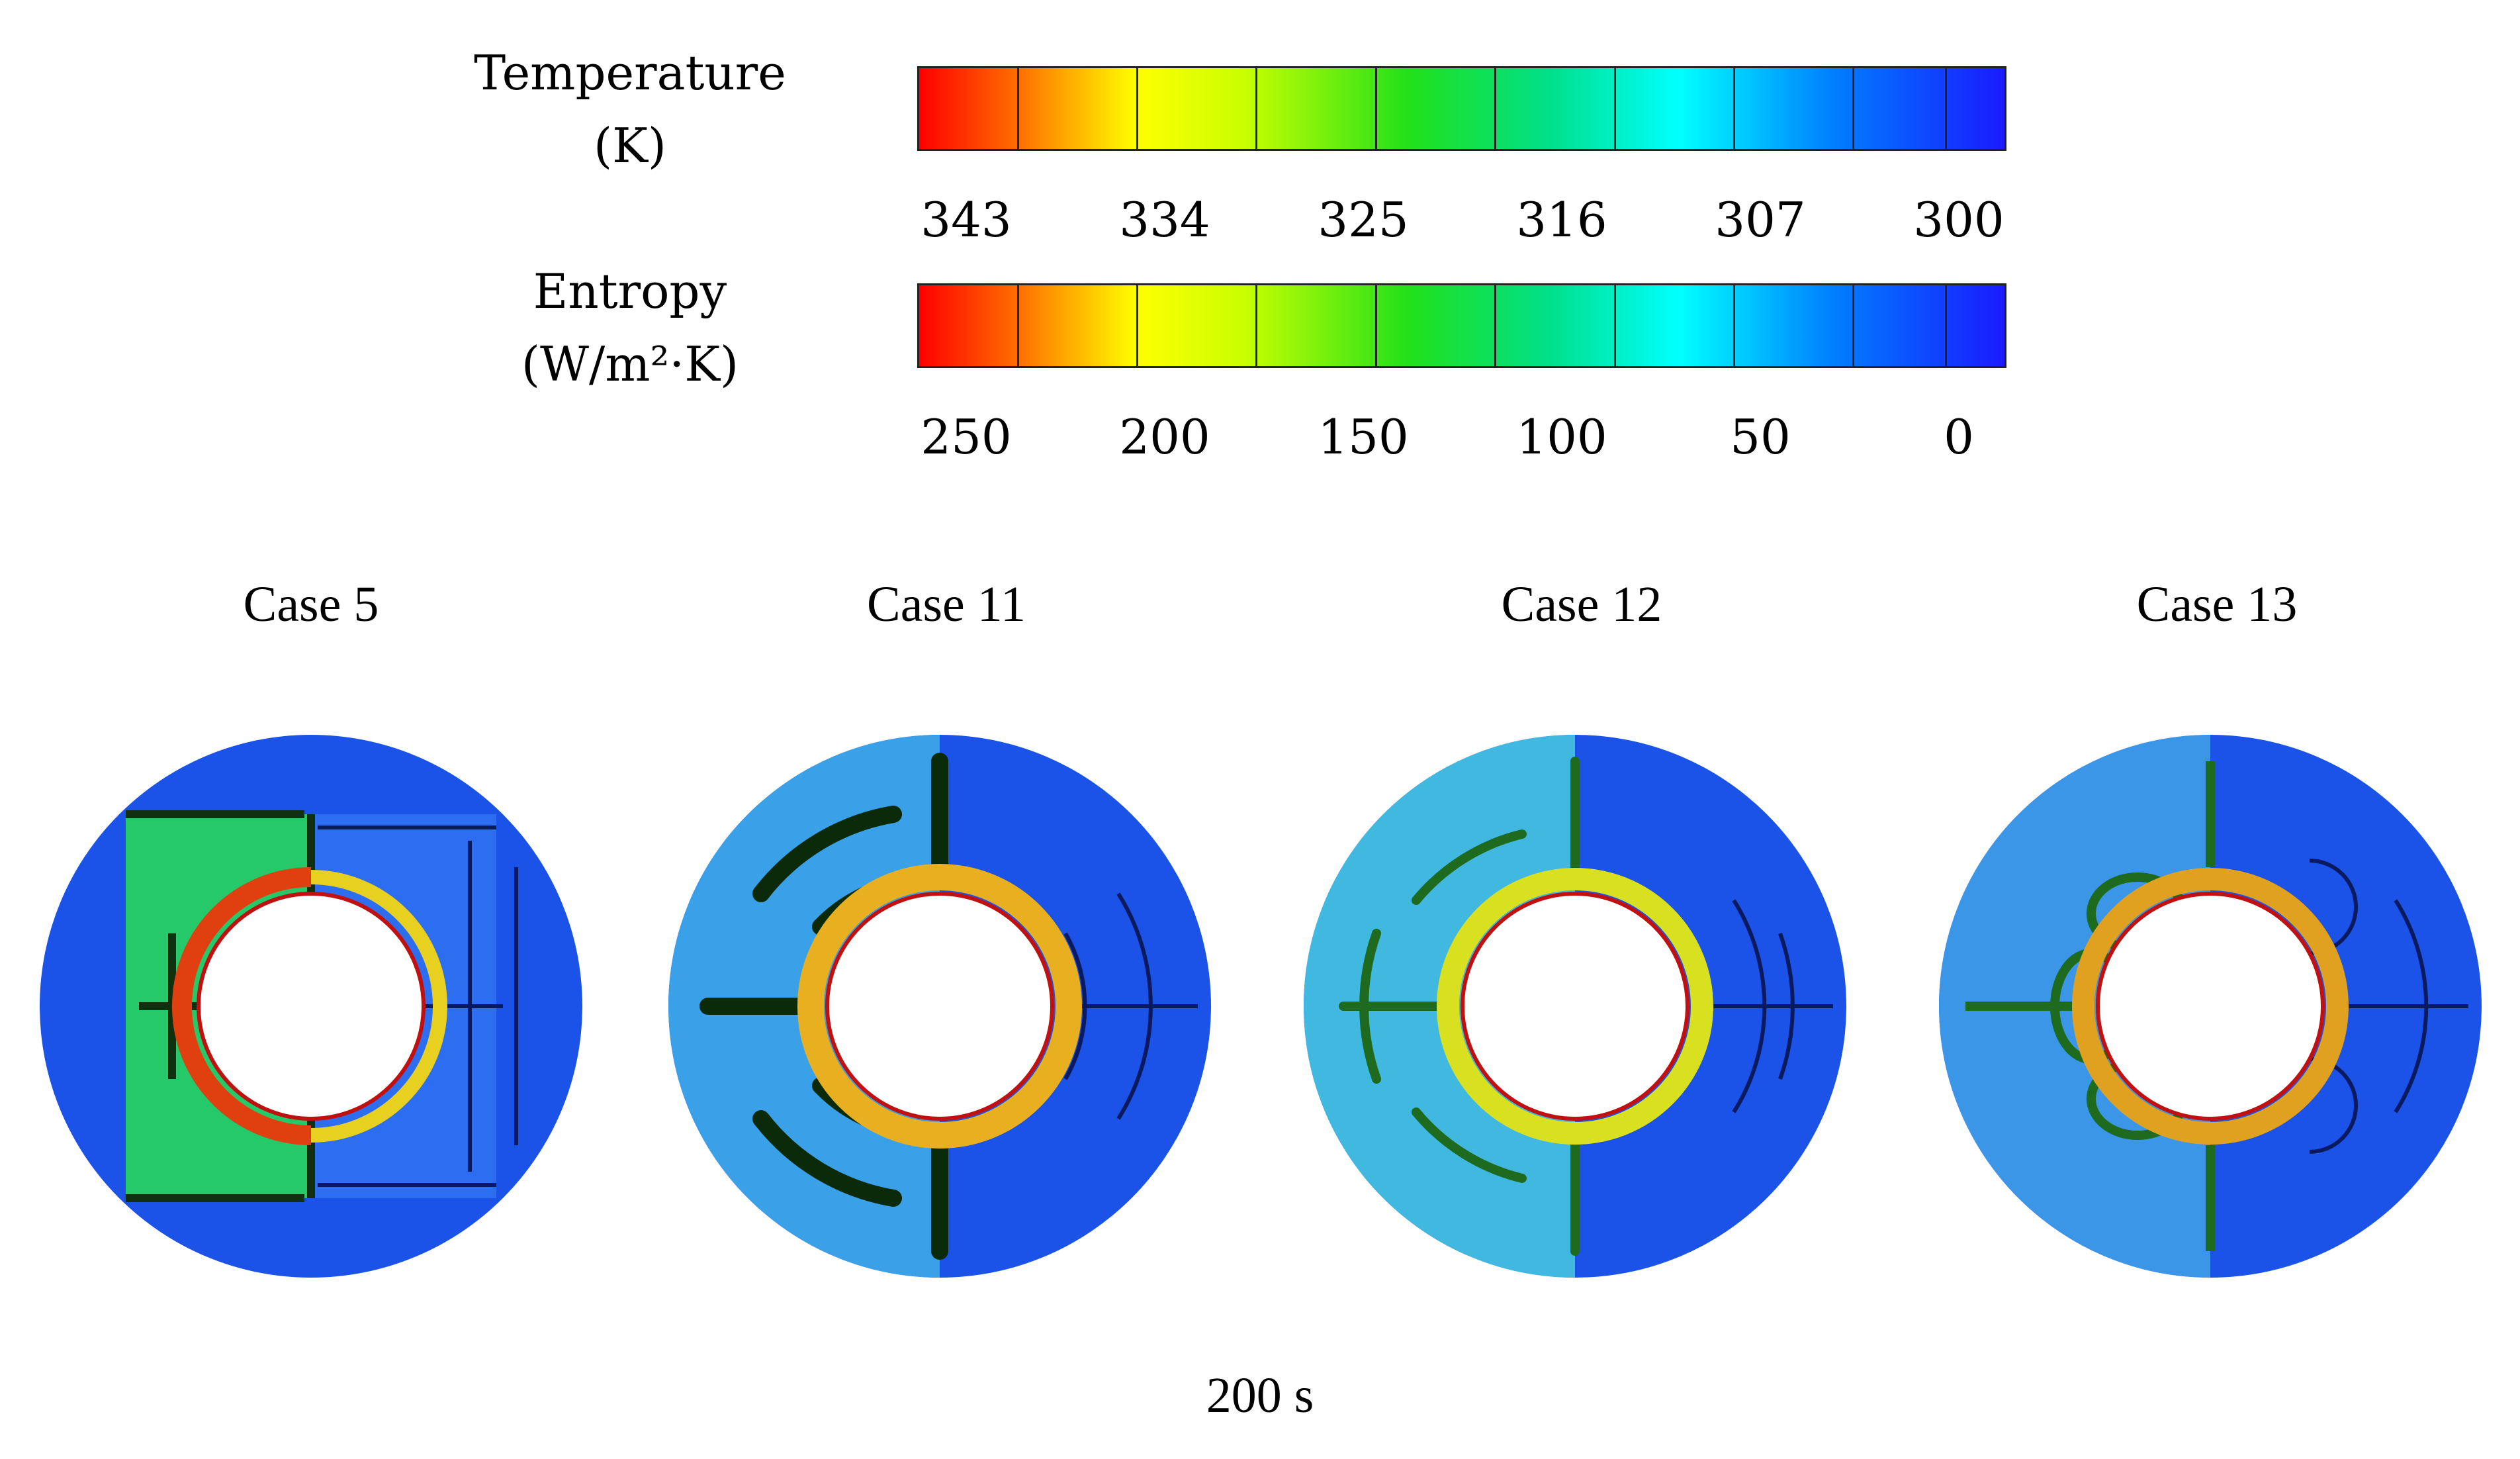  What do you see at coordinates (1461, 325) in the screenshot?
I see `entropy-colorbar` at bounding box center [1461, 325].